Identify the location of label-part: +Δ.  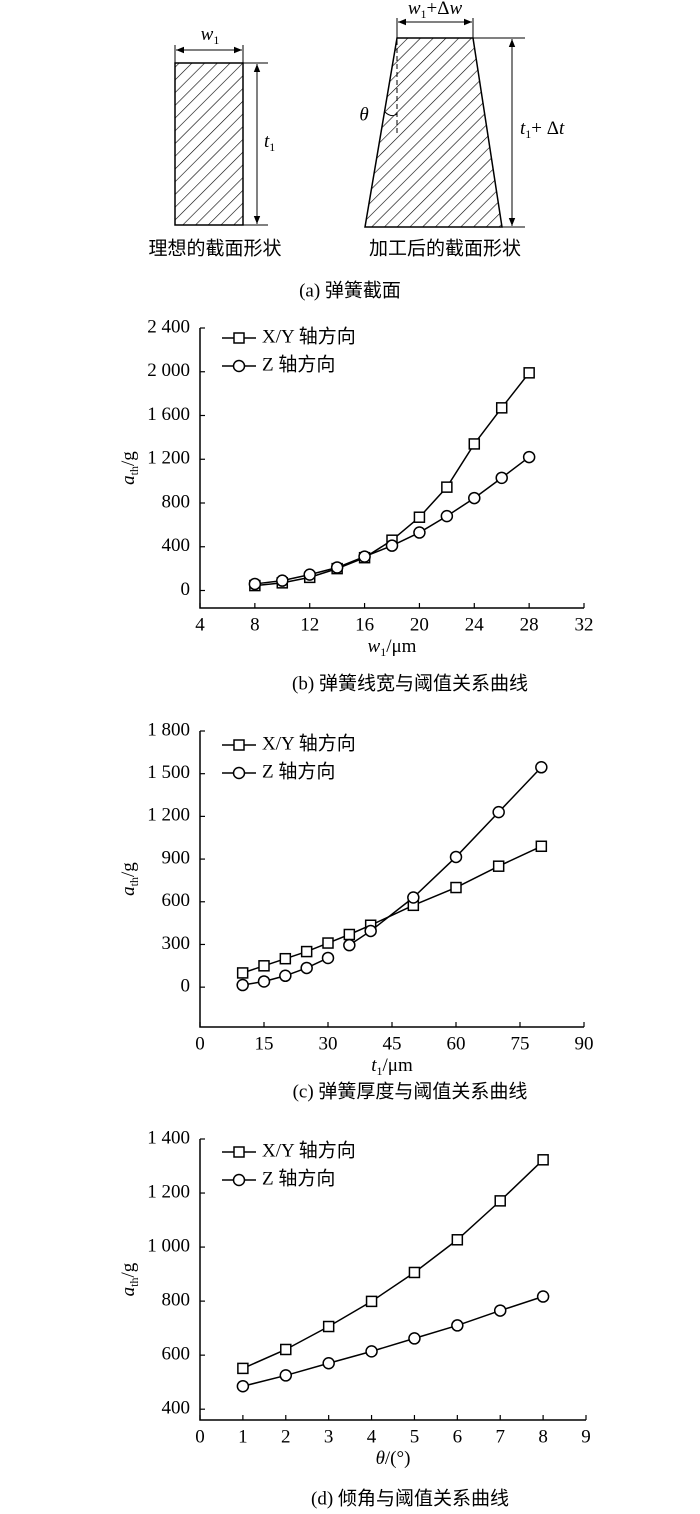
(438, 9).